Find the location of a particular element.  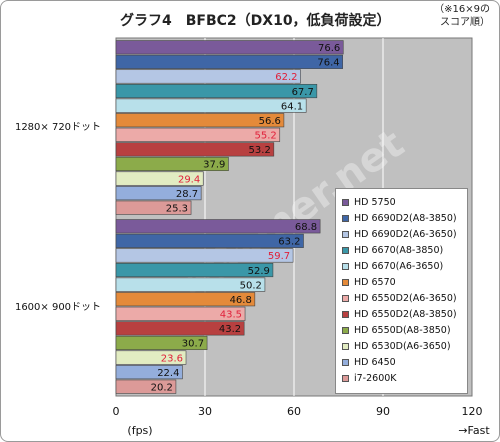

group-label-1280x720: 1280× 720ドット is located at coordinates (58, 127).